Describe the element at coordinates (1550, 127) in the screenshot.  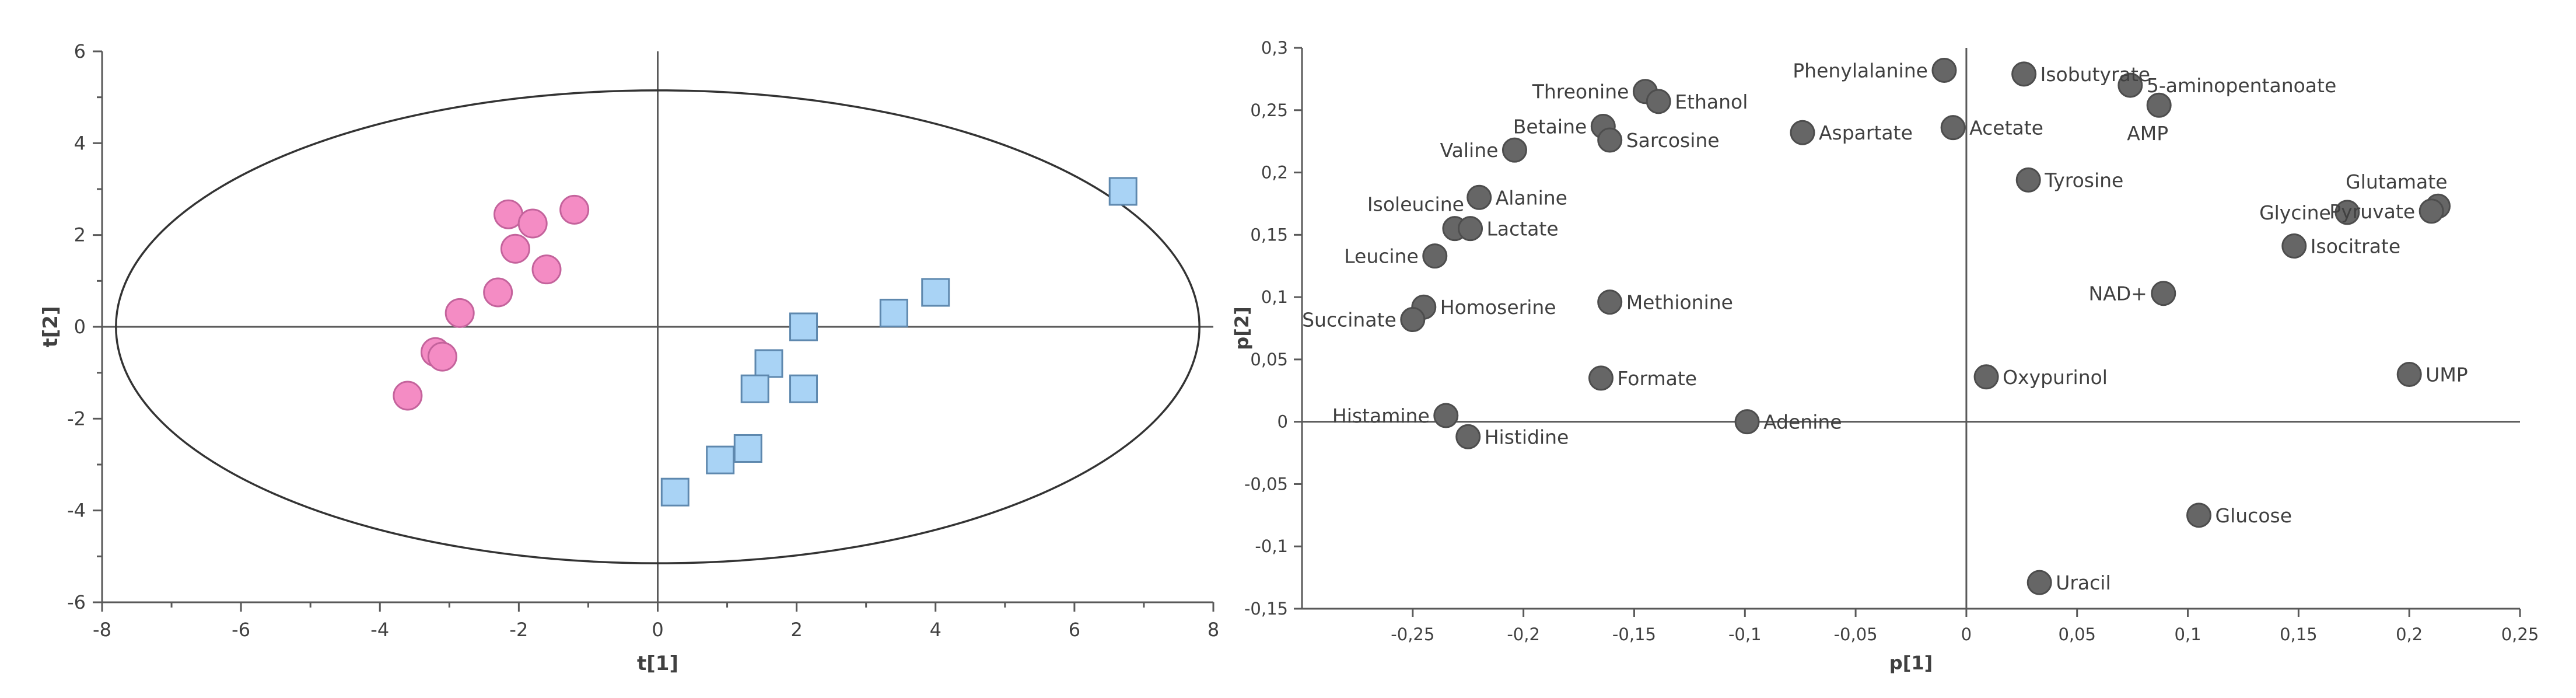
I see `loading-point-label: Betaine` at that location.